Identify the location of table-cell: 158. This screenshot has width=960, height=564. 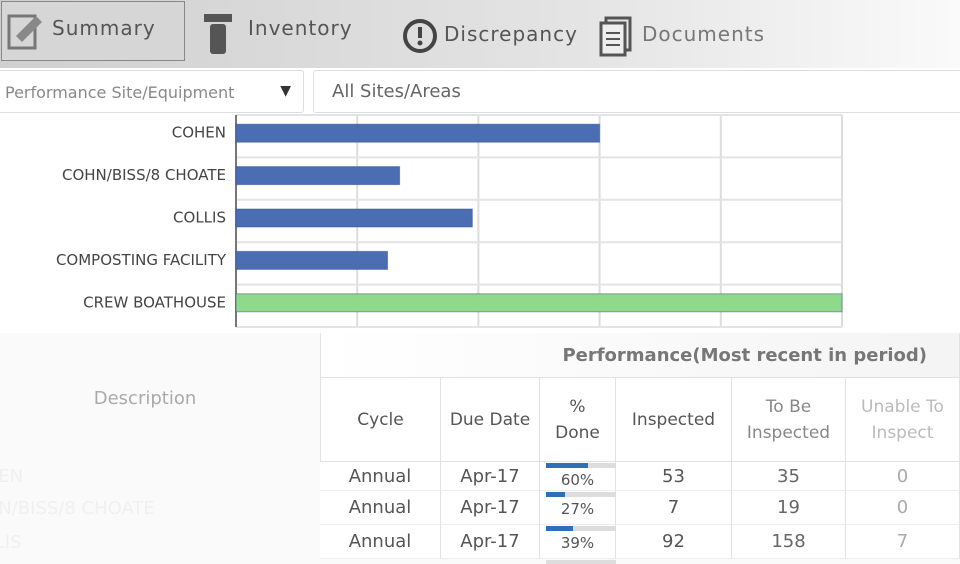
(789, 542).